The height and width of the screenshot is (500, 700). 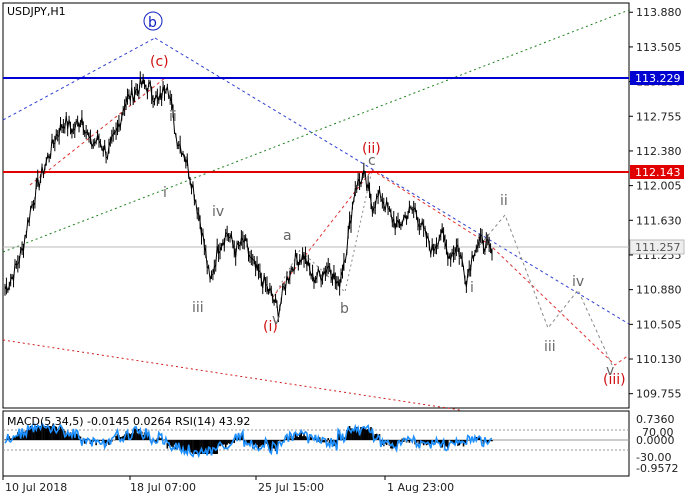 What do you see at coordinates (550, 347) in the screenshot?
I see `wave-label-iii-2: iii` at bounding box center [550, 347].